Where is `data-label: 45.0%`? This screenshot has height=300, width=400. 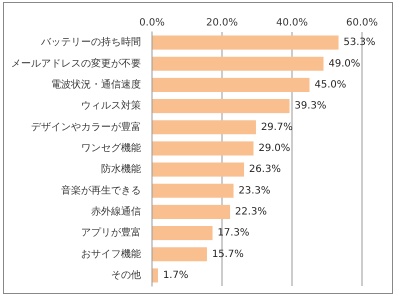 data-label: 45.0% is located at coordinates (330, 85).